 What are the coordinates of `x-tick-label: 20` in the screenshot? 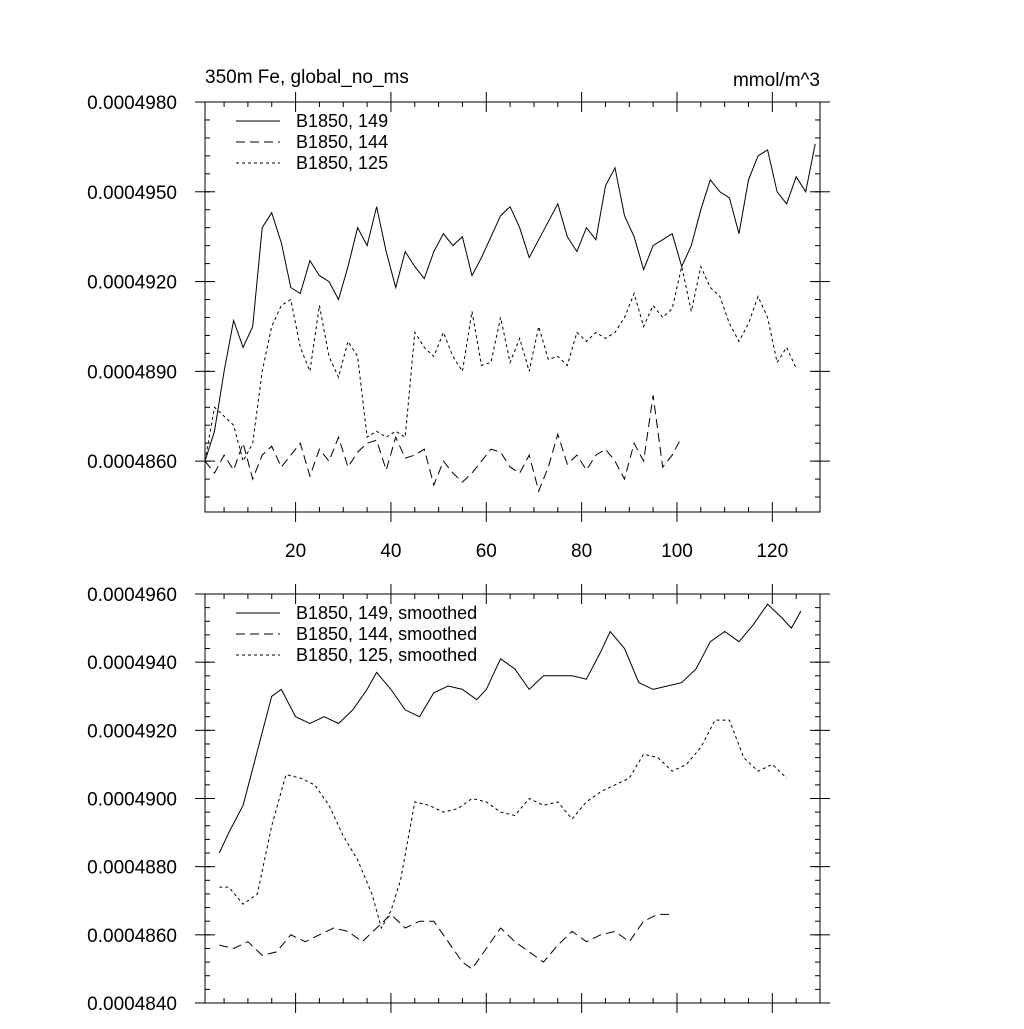 It's located at (295, 551).